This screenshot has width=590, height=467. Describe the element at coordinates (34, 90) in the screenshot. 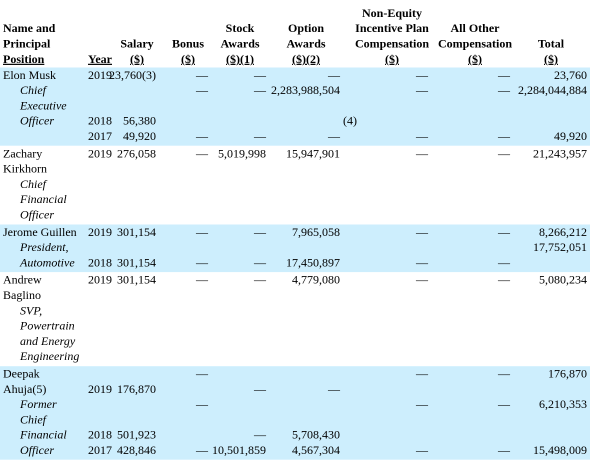

I see `cell-title: Chief` at that location.